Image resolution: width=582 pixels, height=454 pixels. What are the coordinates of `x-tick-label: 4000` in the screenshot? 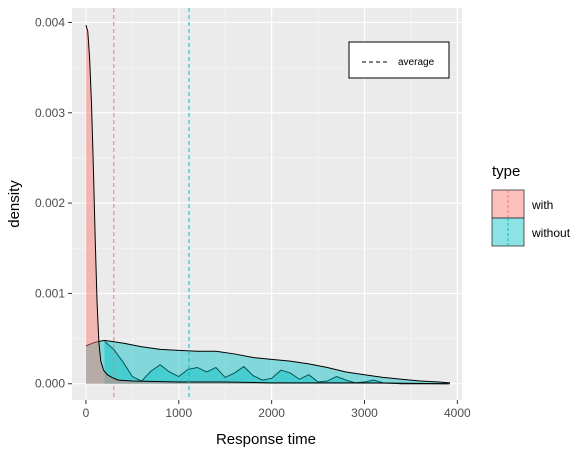 It's located at (457, 413).